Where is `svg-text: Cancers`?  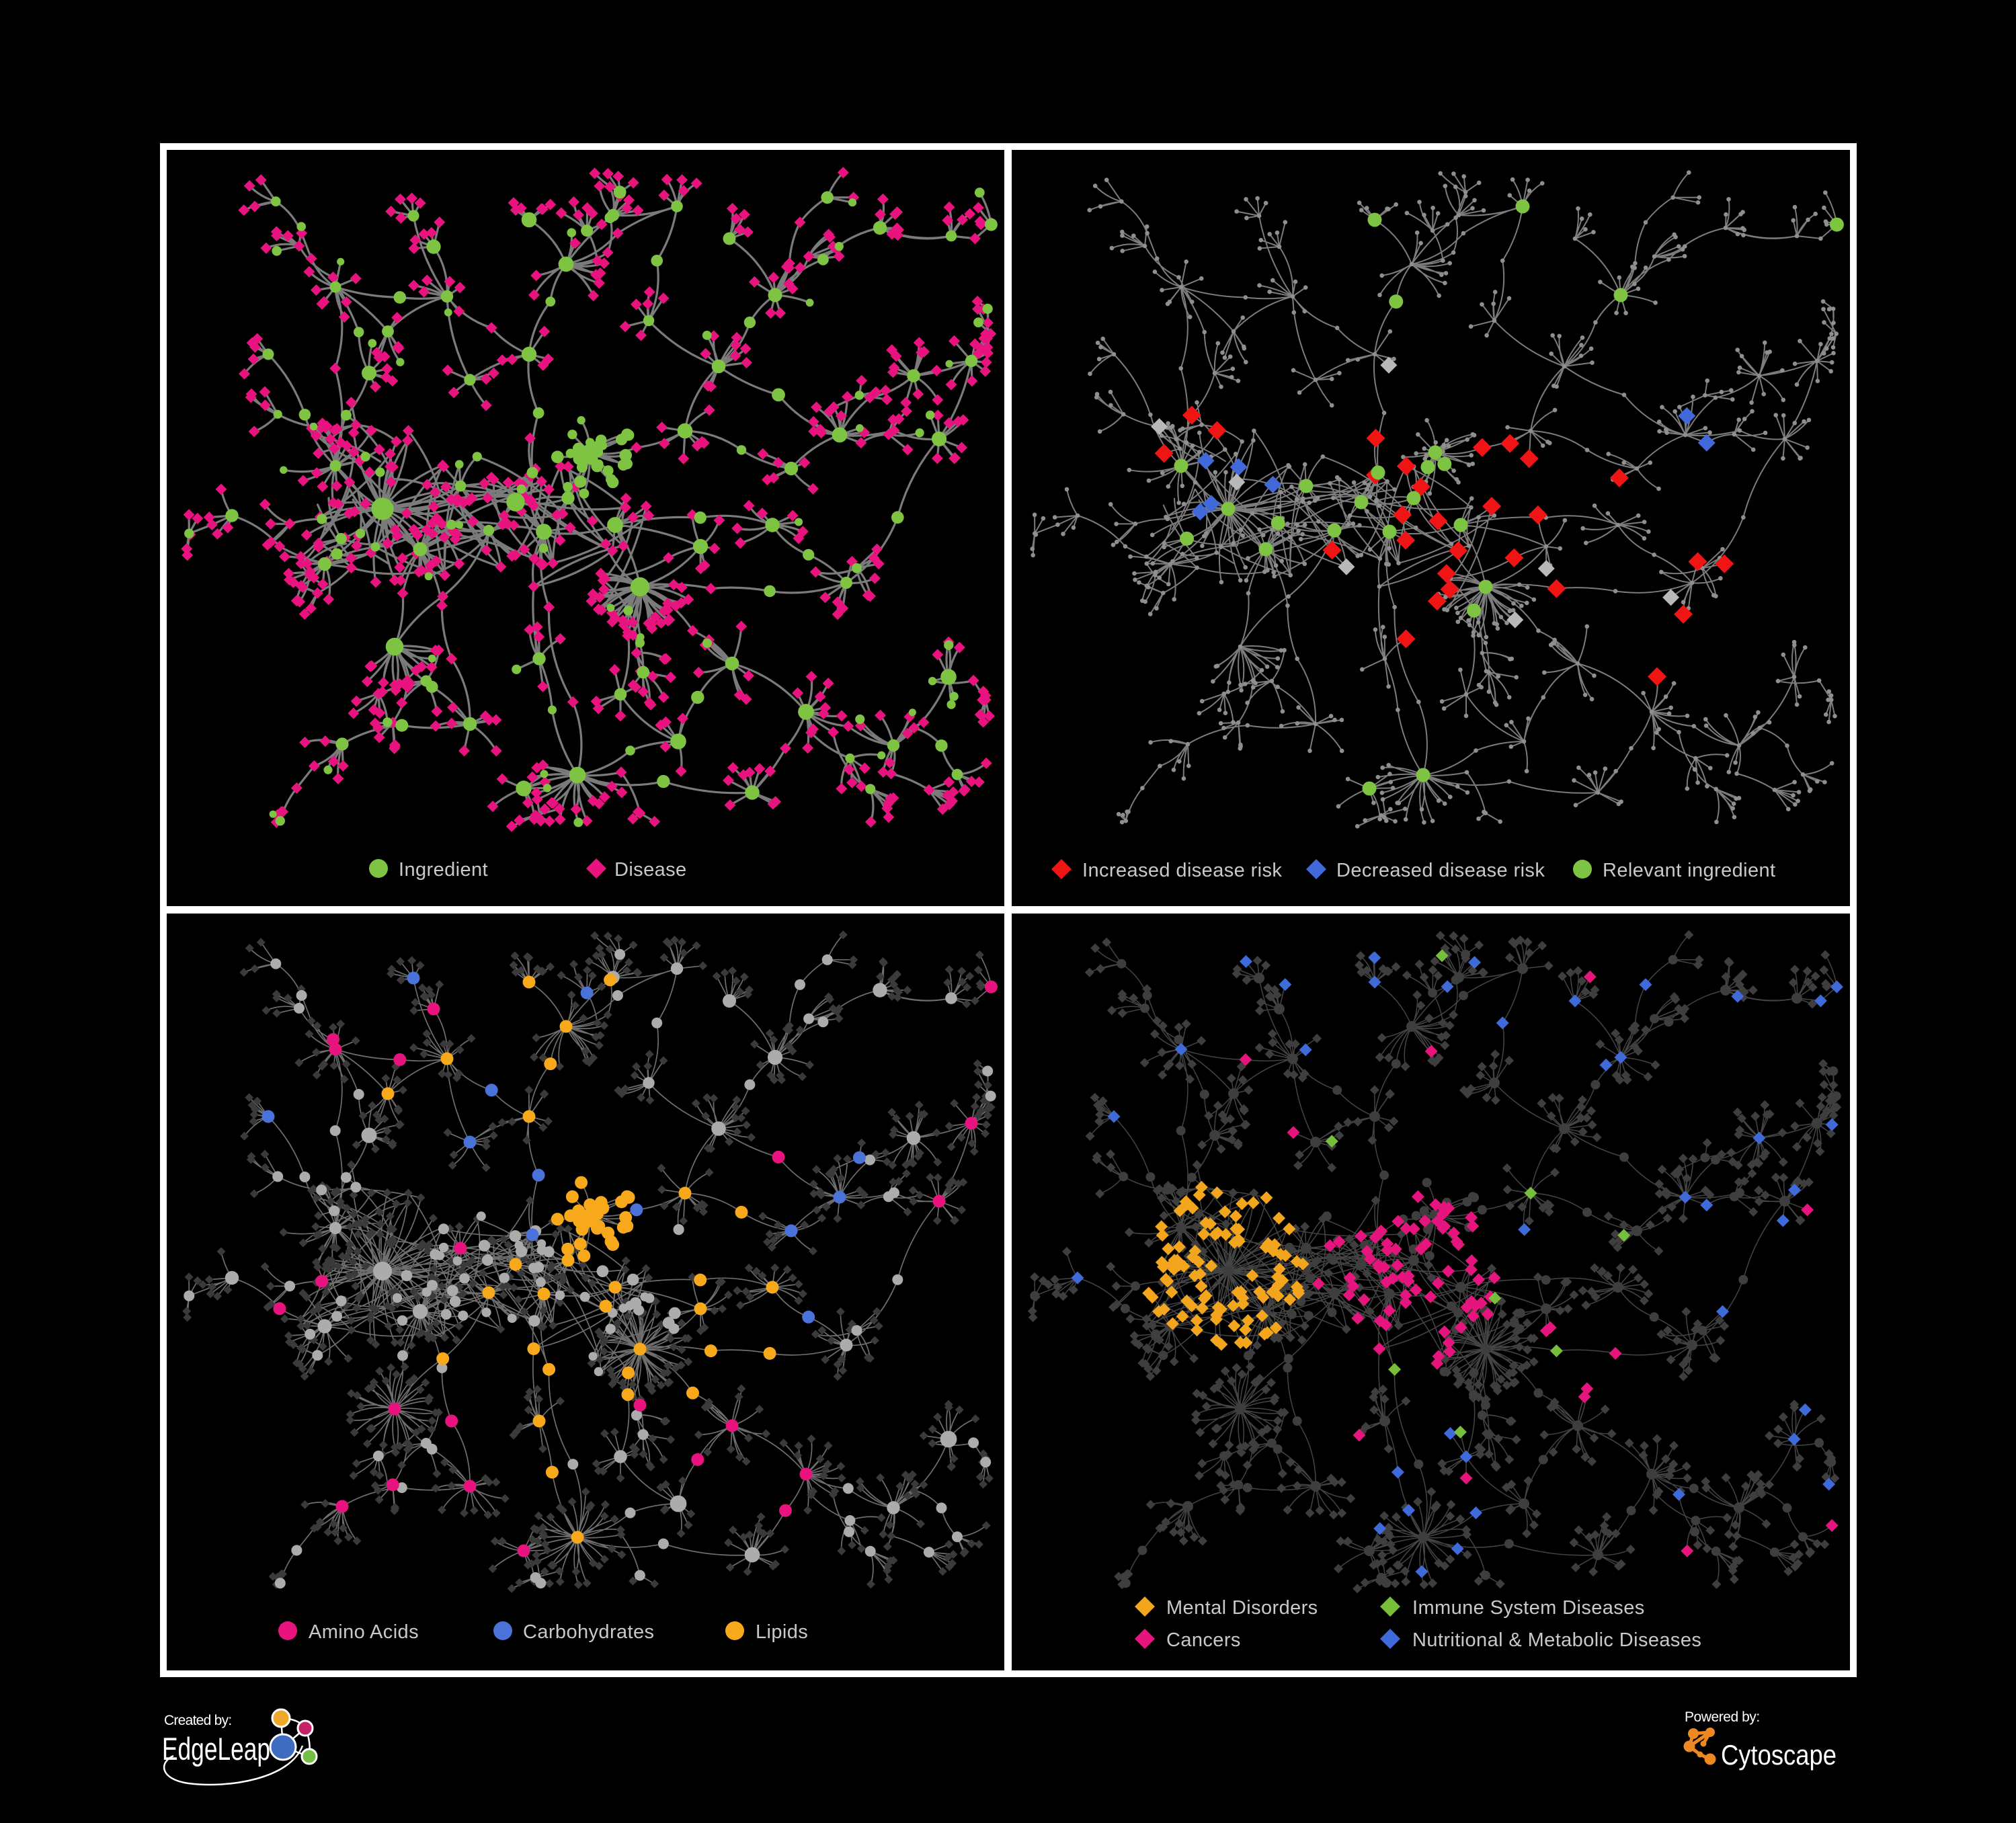
svg-text: Cancers is located at coordinates (1203, 1640).